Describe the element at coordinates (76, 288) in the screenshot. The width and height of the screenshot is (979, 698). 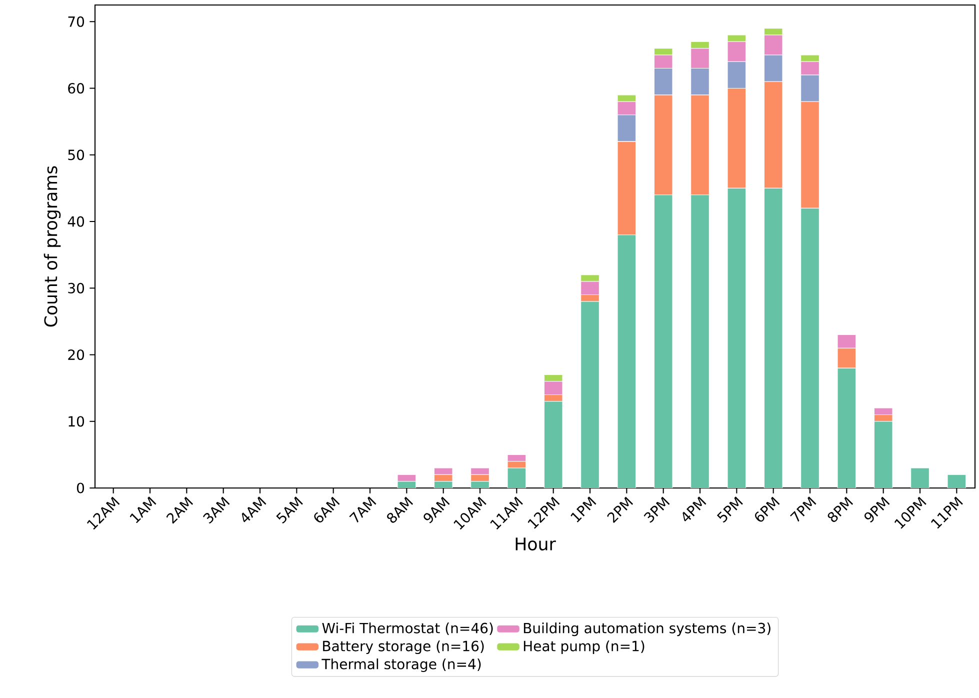
I see `y-tick-label: 30` at that location.